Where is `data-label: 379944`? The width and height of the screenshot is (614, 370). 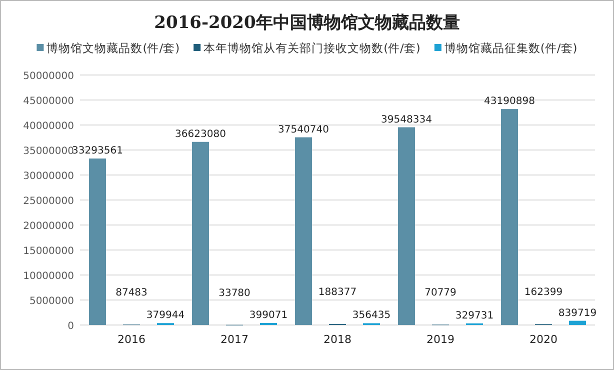 data-label: 379944 is located at coordinates (165, 316).